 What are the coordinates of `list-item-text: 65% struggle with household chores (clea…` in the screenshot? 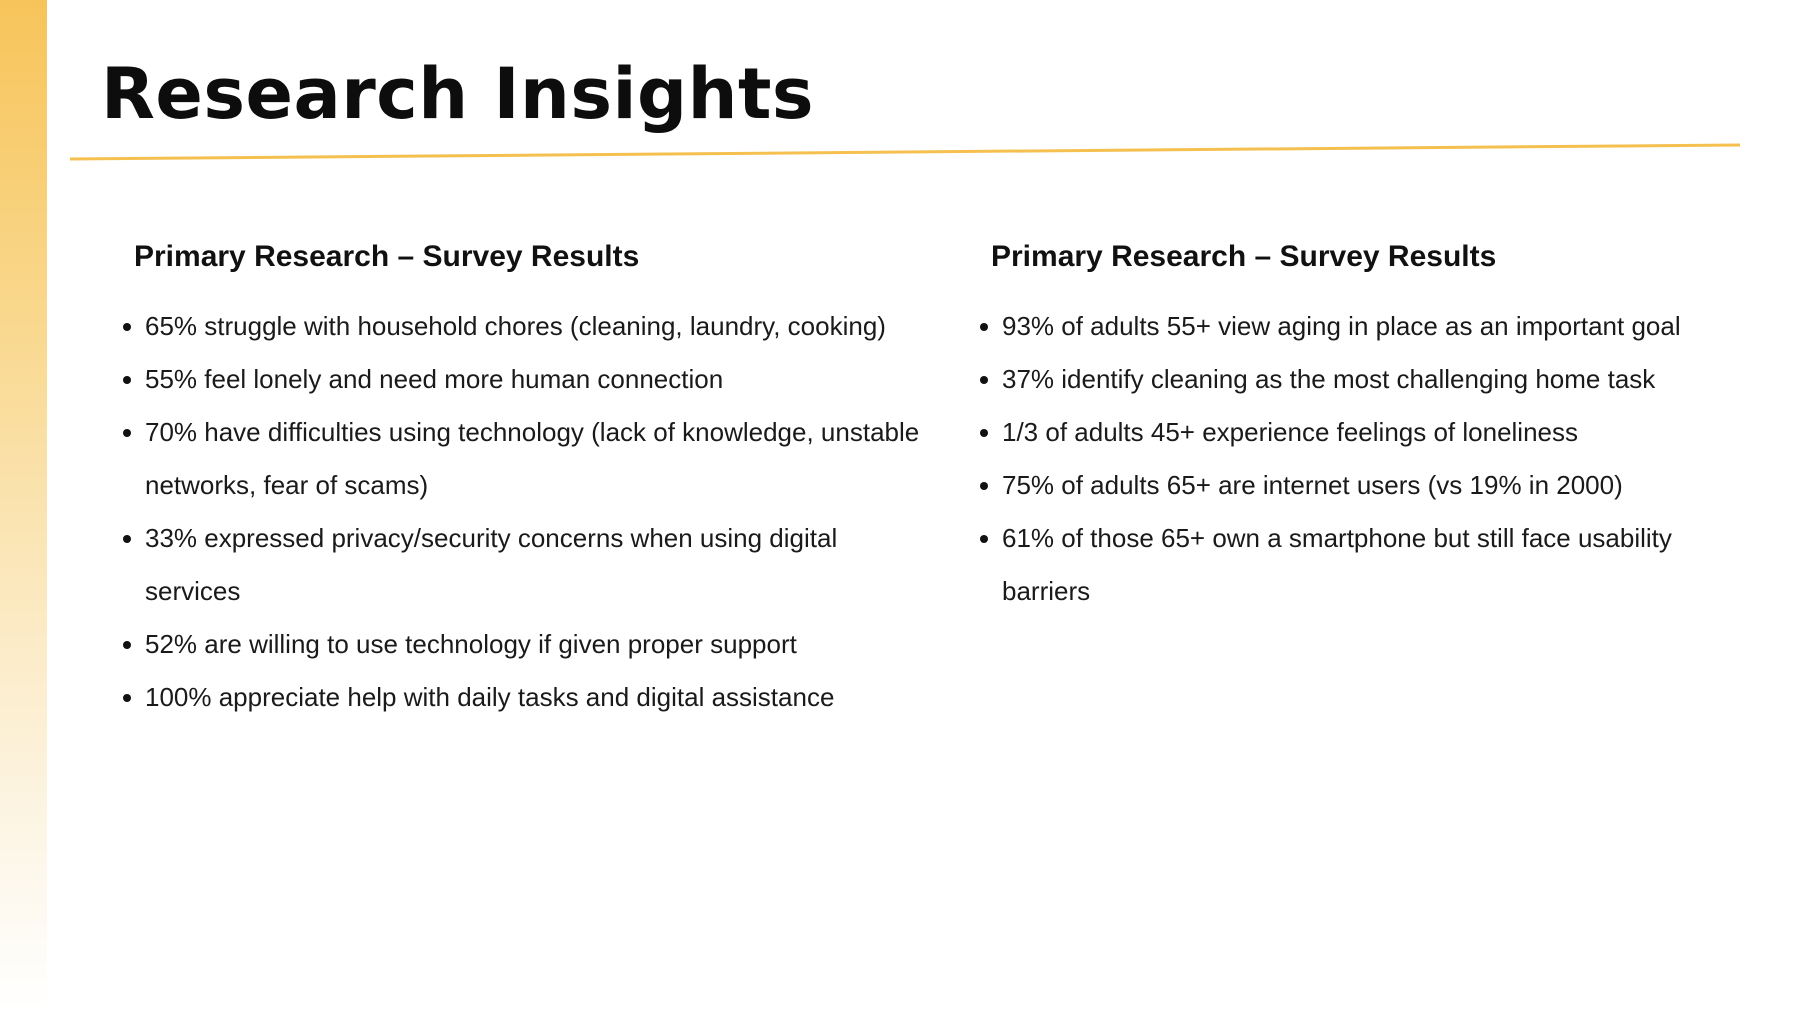 It's located at (515, 326).